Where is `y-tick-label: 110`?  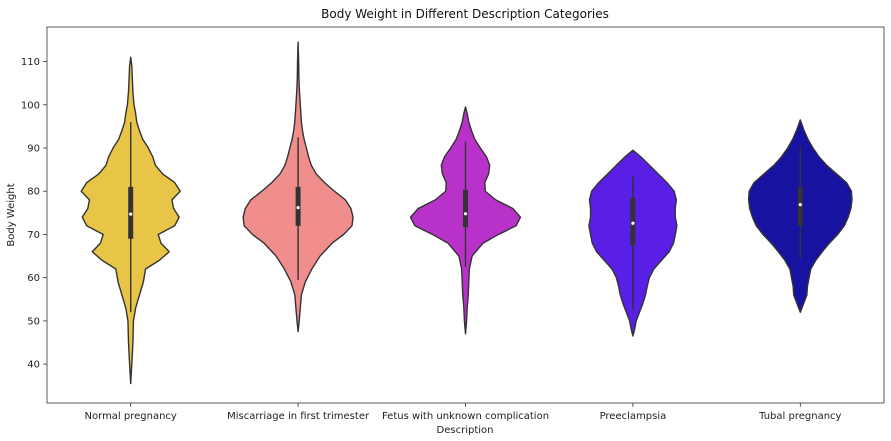 y-tick-label: 110 is located at coordinates (30, 62).